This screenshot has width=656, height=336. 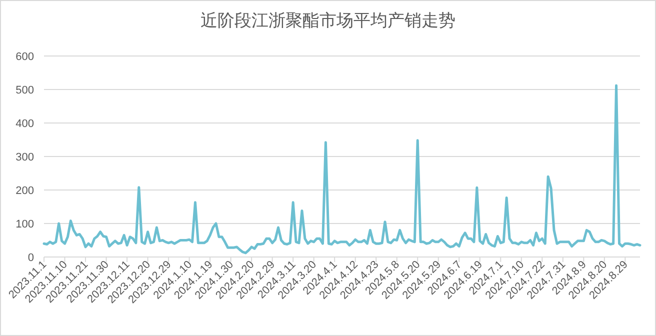 I want to click on y-tick-label: 500, so click(x=25, y=90).